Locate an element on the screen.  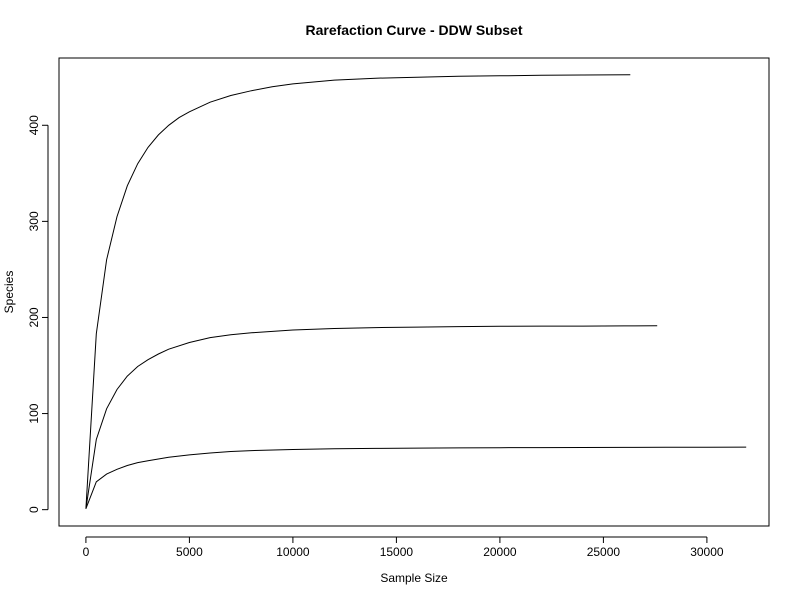
x-tick-label: 25000 is located at coordinates (604, 552).